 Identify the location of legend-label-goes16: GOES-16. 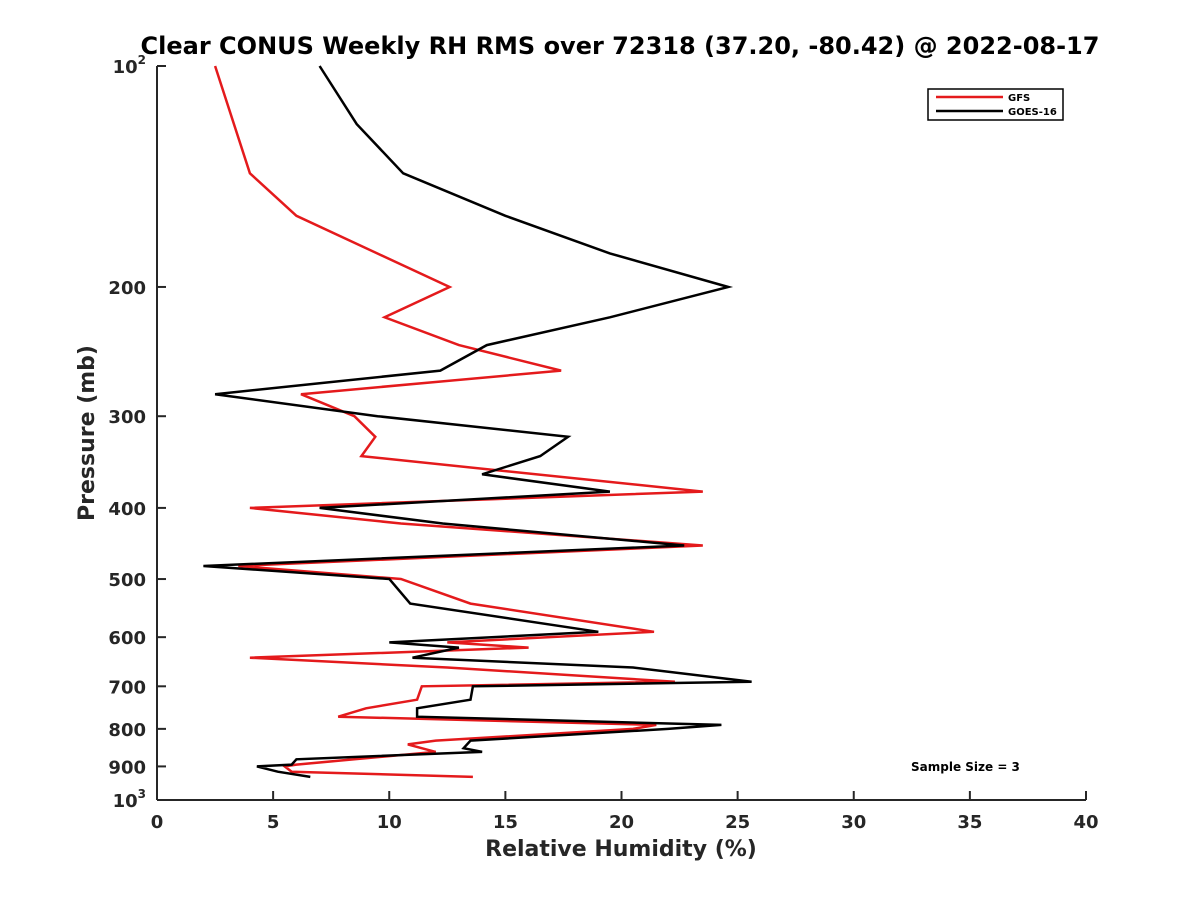
(1032, 112).